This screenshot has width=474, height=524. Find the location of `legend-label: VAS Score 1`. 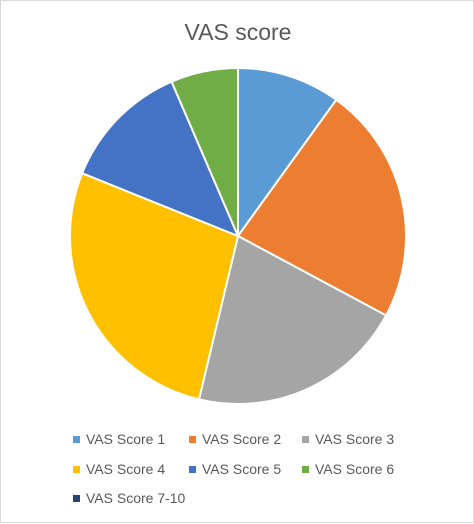

legend-label: VAS Score 1 is located at coordinates (126, 439).